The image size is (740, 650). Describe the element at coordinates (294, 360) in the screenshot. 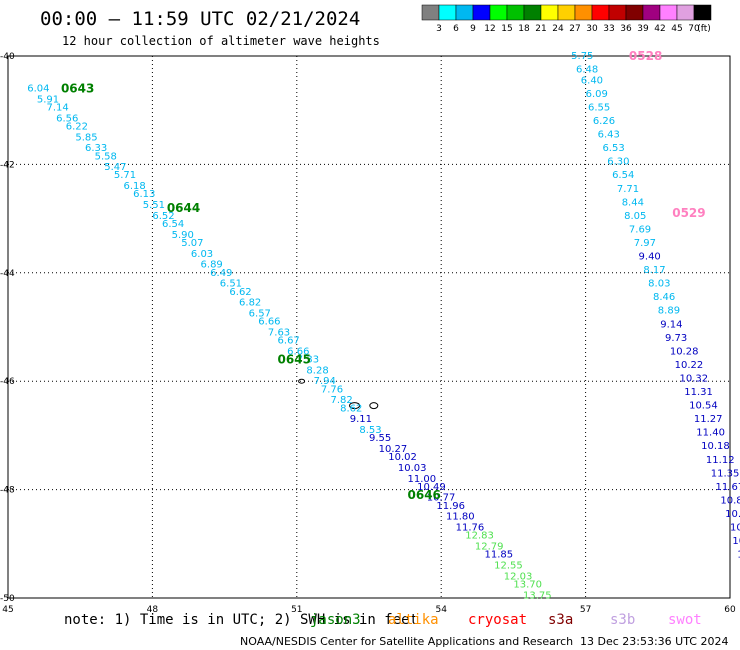

I see `time-label: 0645` at that location.